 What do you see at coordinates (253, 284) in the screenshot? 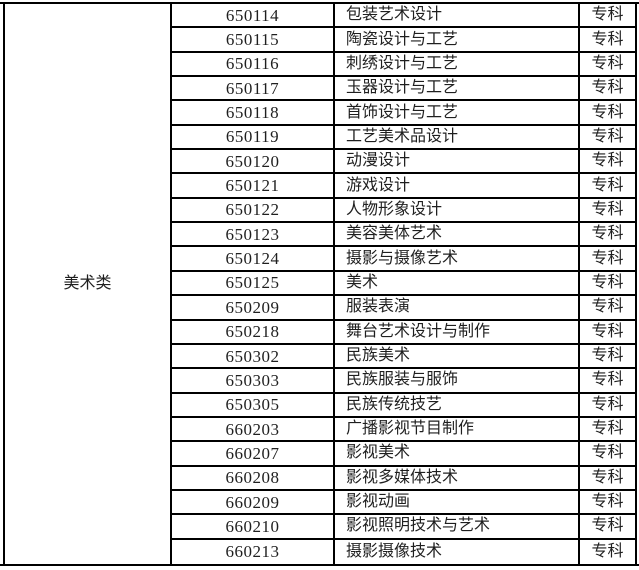
I see `major-code-cell: 650125` at bounding box center [253, 284].